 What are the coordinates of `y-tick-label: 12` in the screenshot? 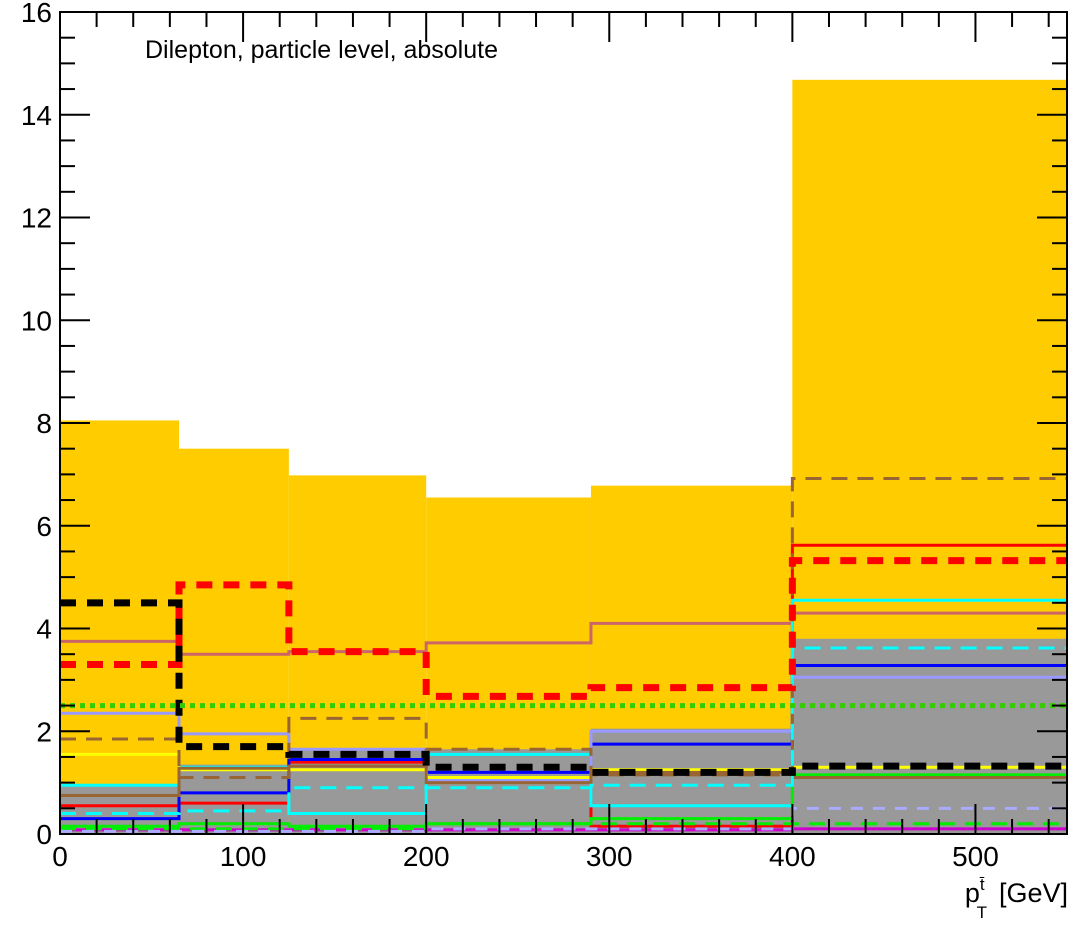 It's located at (36, 218).